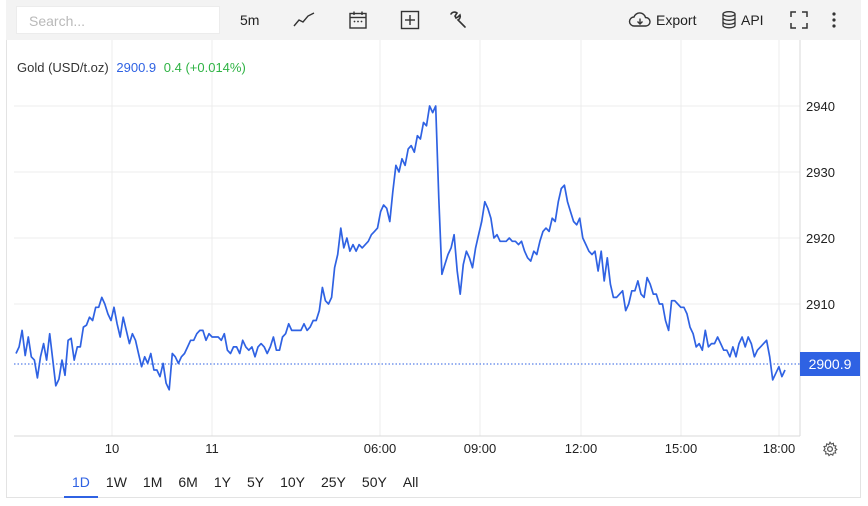  What do you see at coordinates (681, 448) in the screenshot?
I see `x-tick-label: 15:00` at bounding box center [681, 448].